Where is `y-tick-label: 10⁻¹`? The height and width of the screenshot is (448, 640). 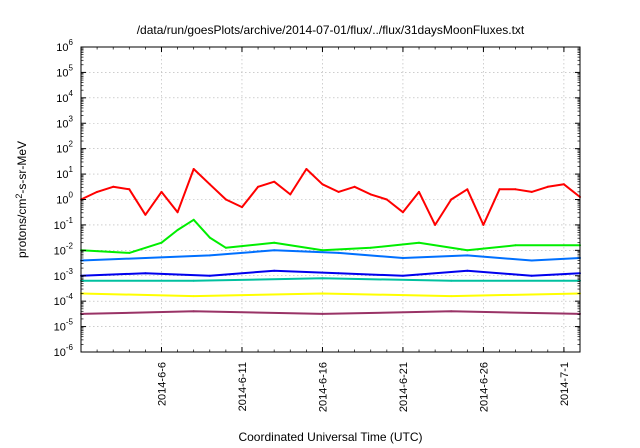 y-tick-label: 10⁻¹ is located at coordinates (64, 224).